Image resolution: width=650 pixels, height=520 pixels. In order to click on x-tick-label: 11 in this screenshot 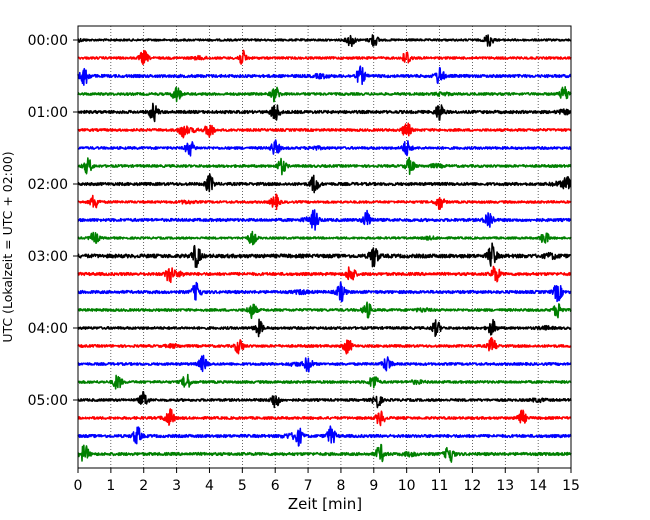, I will do `click(440, 486)`.